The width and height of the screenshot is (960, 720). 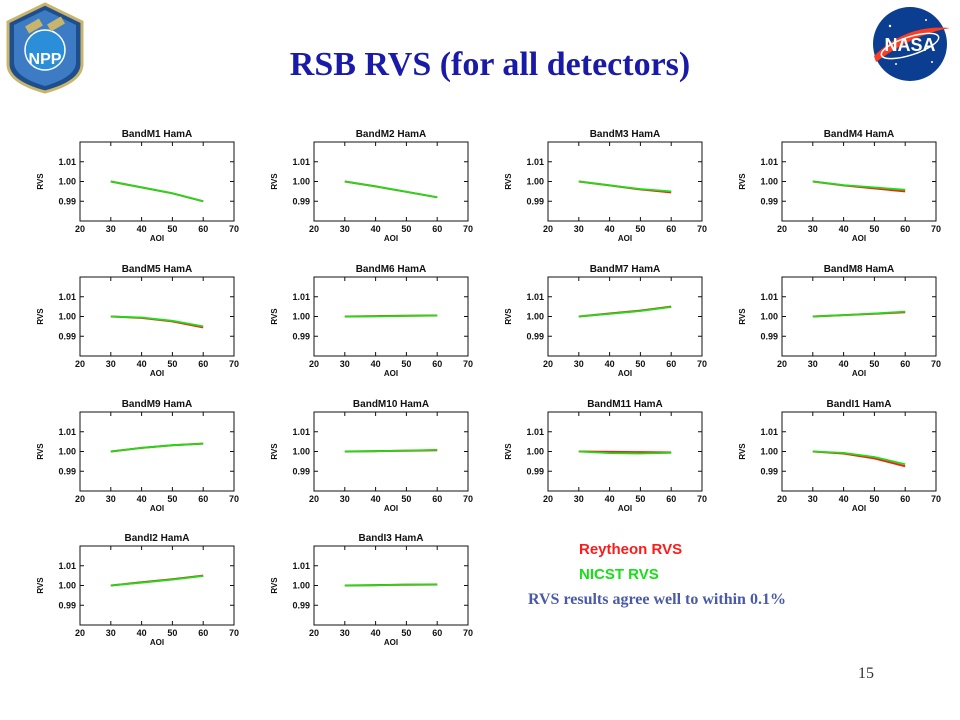 What do you see at coordinates (157, 134) in the screenshot?
I see `chart-title: BandM1 HamA` at bounding box center [157, 134].